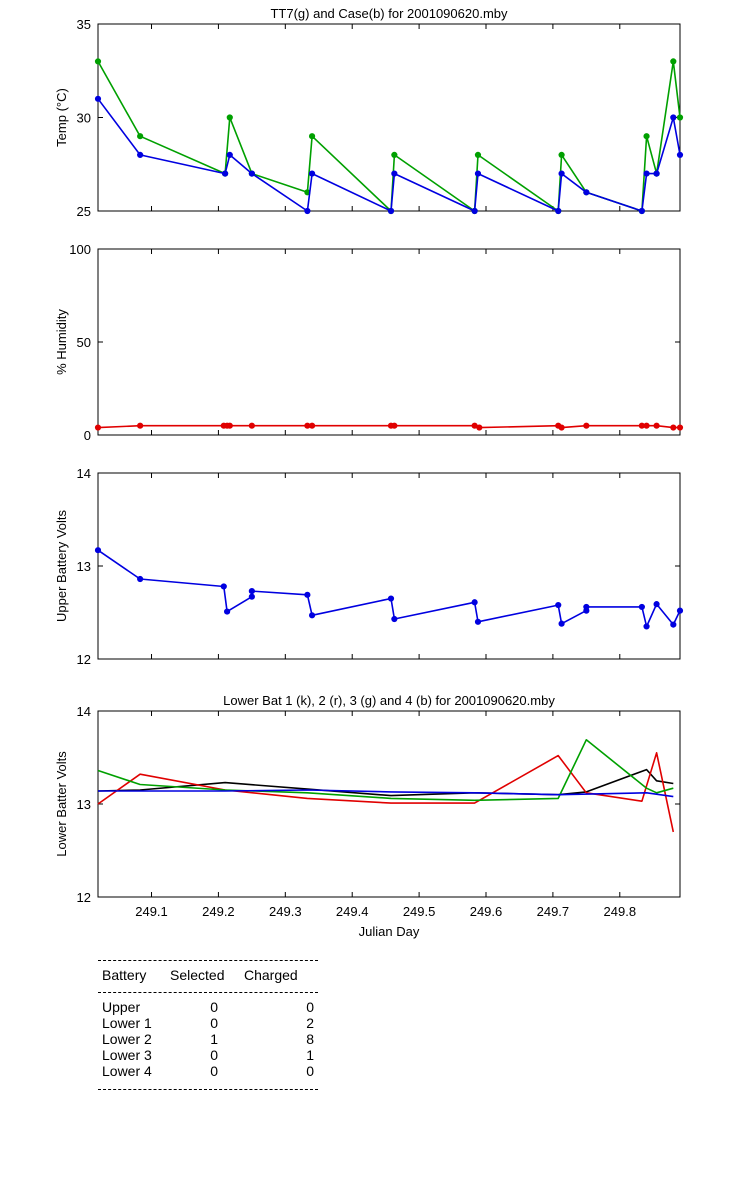 This screenshot has width=750, height=1200. I want to click on cell-battery: Lower 2, so click(127, 1039).